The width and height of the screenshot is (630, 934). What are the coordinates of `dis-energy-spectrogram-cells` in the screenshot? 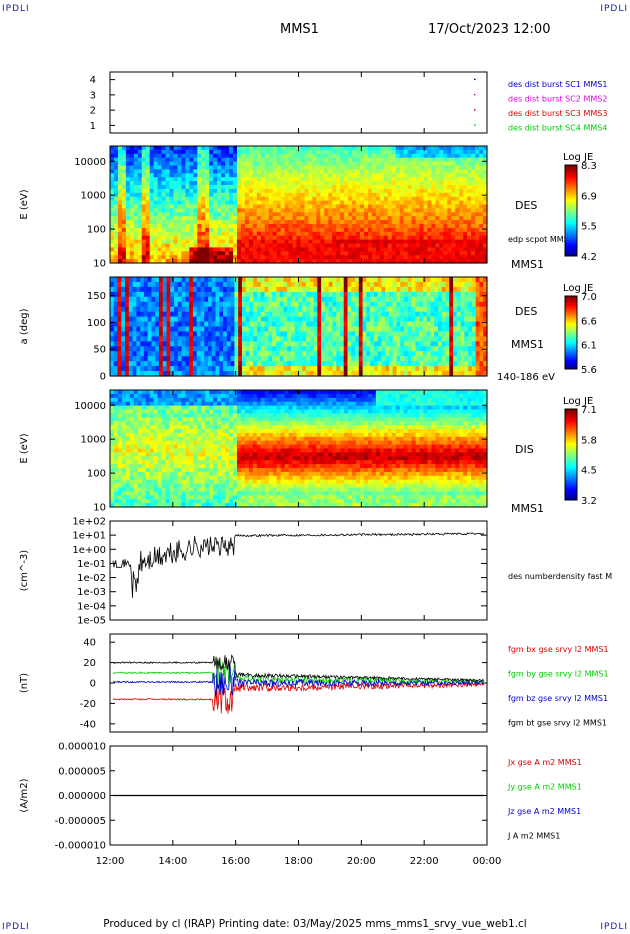 It's located at (299, 449).